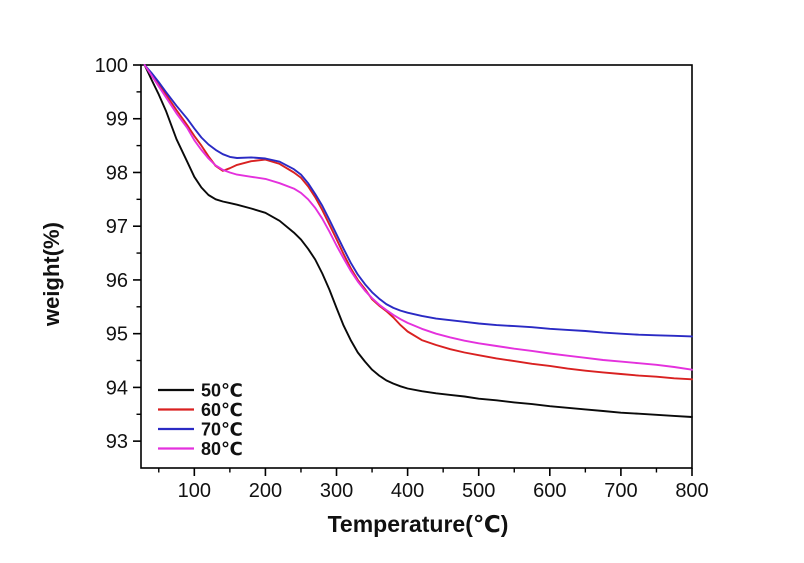 The height and width of the screenshot is (563, 804). I want to click on x-tick-label: 100, so click(194, 491).